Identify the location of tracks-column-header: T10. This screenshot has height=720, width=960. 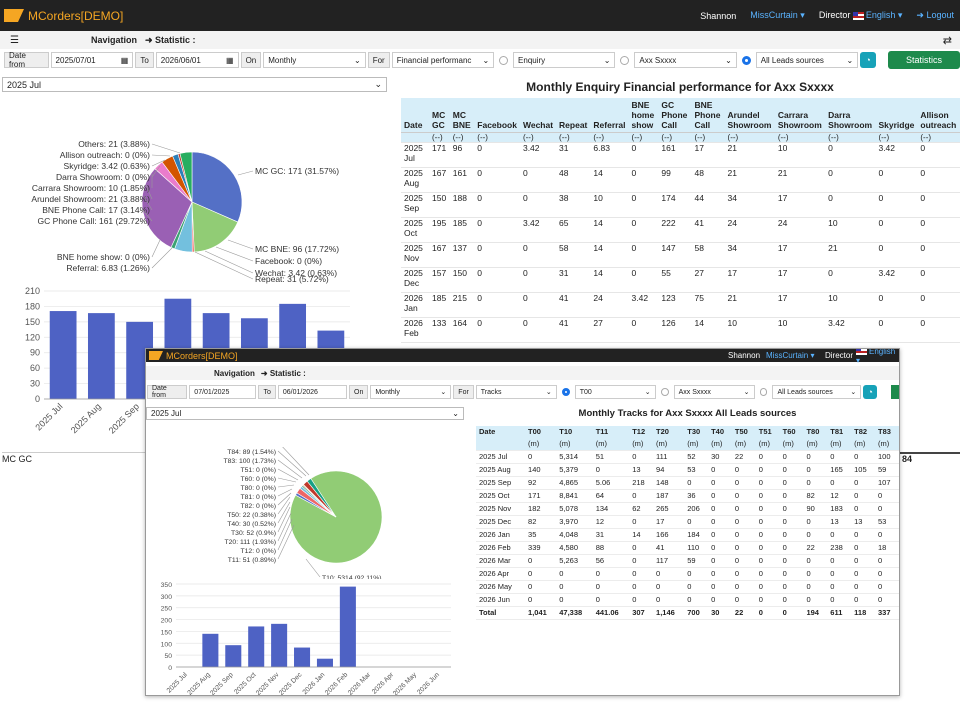
(574, 431).